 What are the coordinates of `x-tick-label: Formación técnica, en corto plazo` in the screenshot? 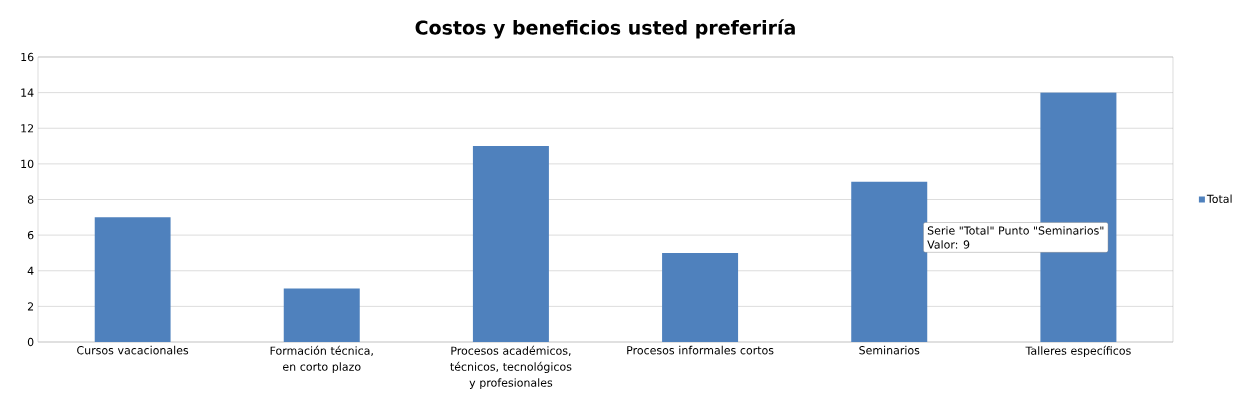 It's located at (321, 359).